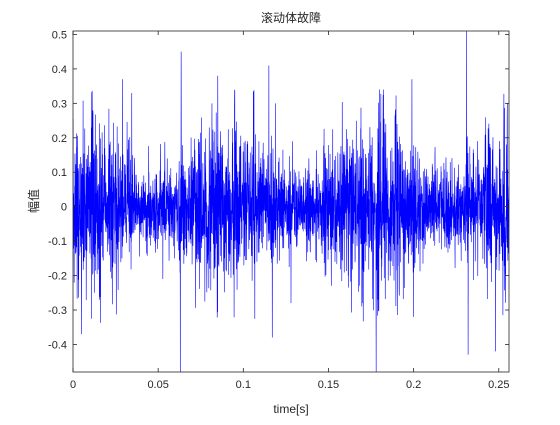  What do you see at coordinates (290, 409) in the screenshot?
I see `x-axis-label: time[s]` at bounding box center [290, 409].